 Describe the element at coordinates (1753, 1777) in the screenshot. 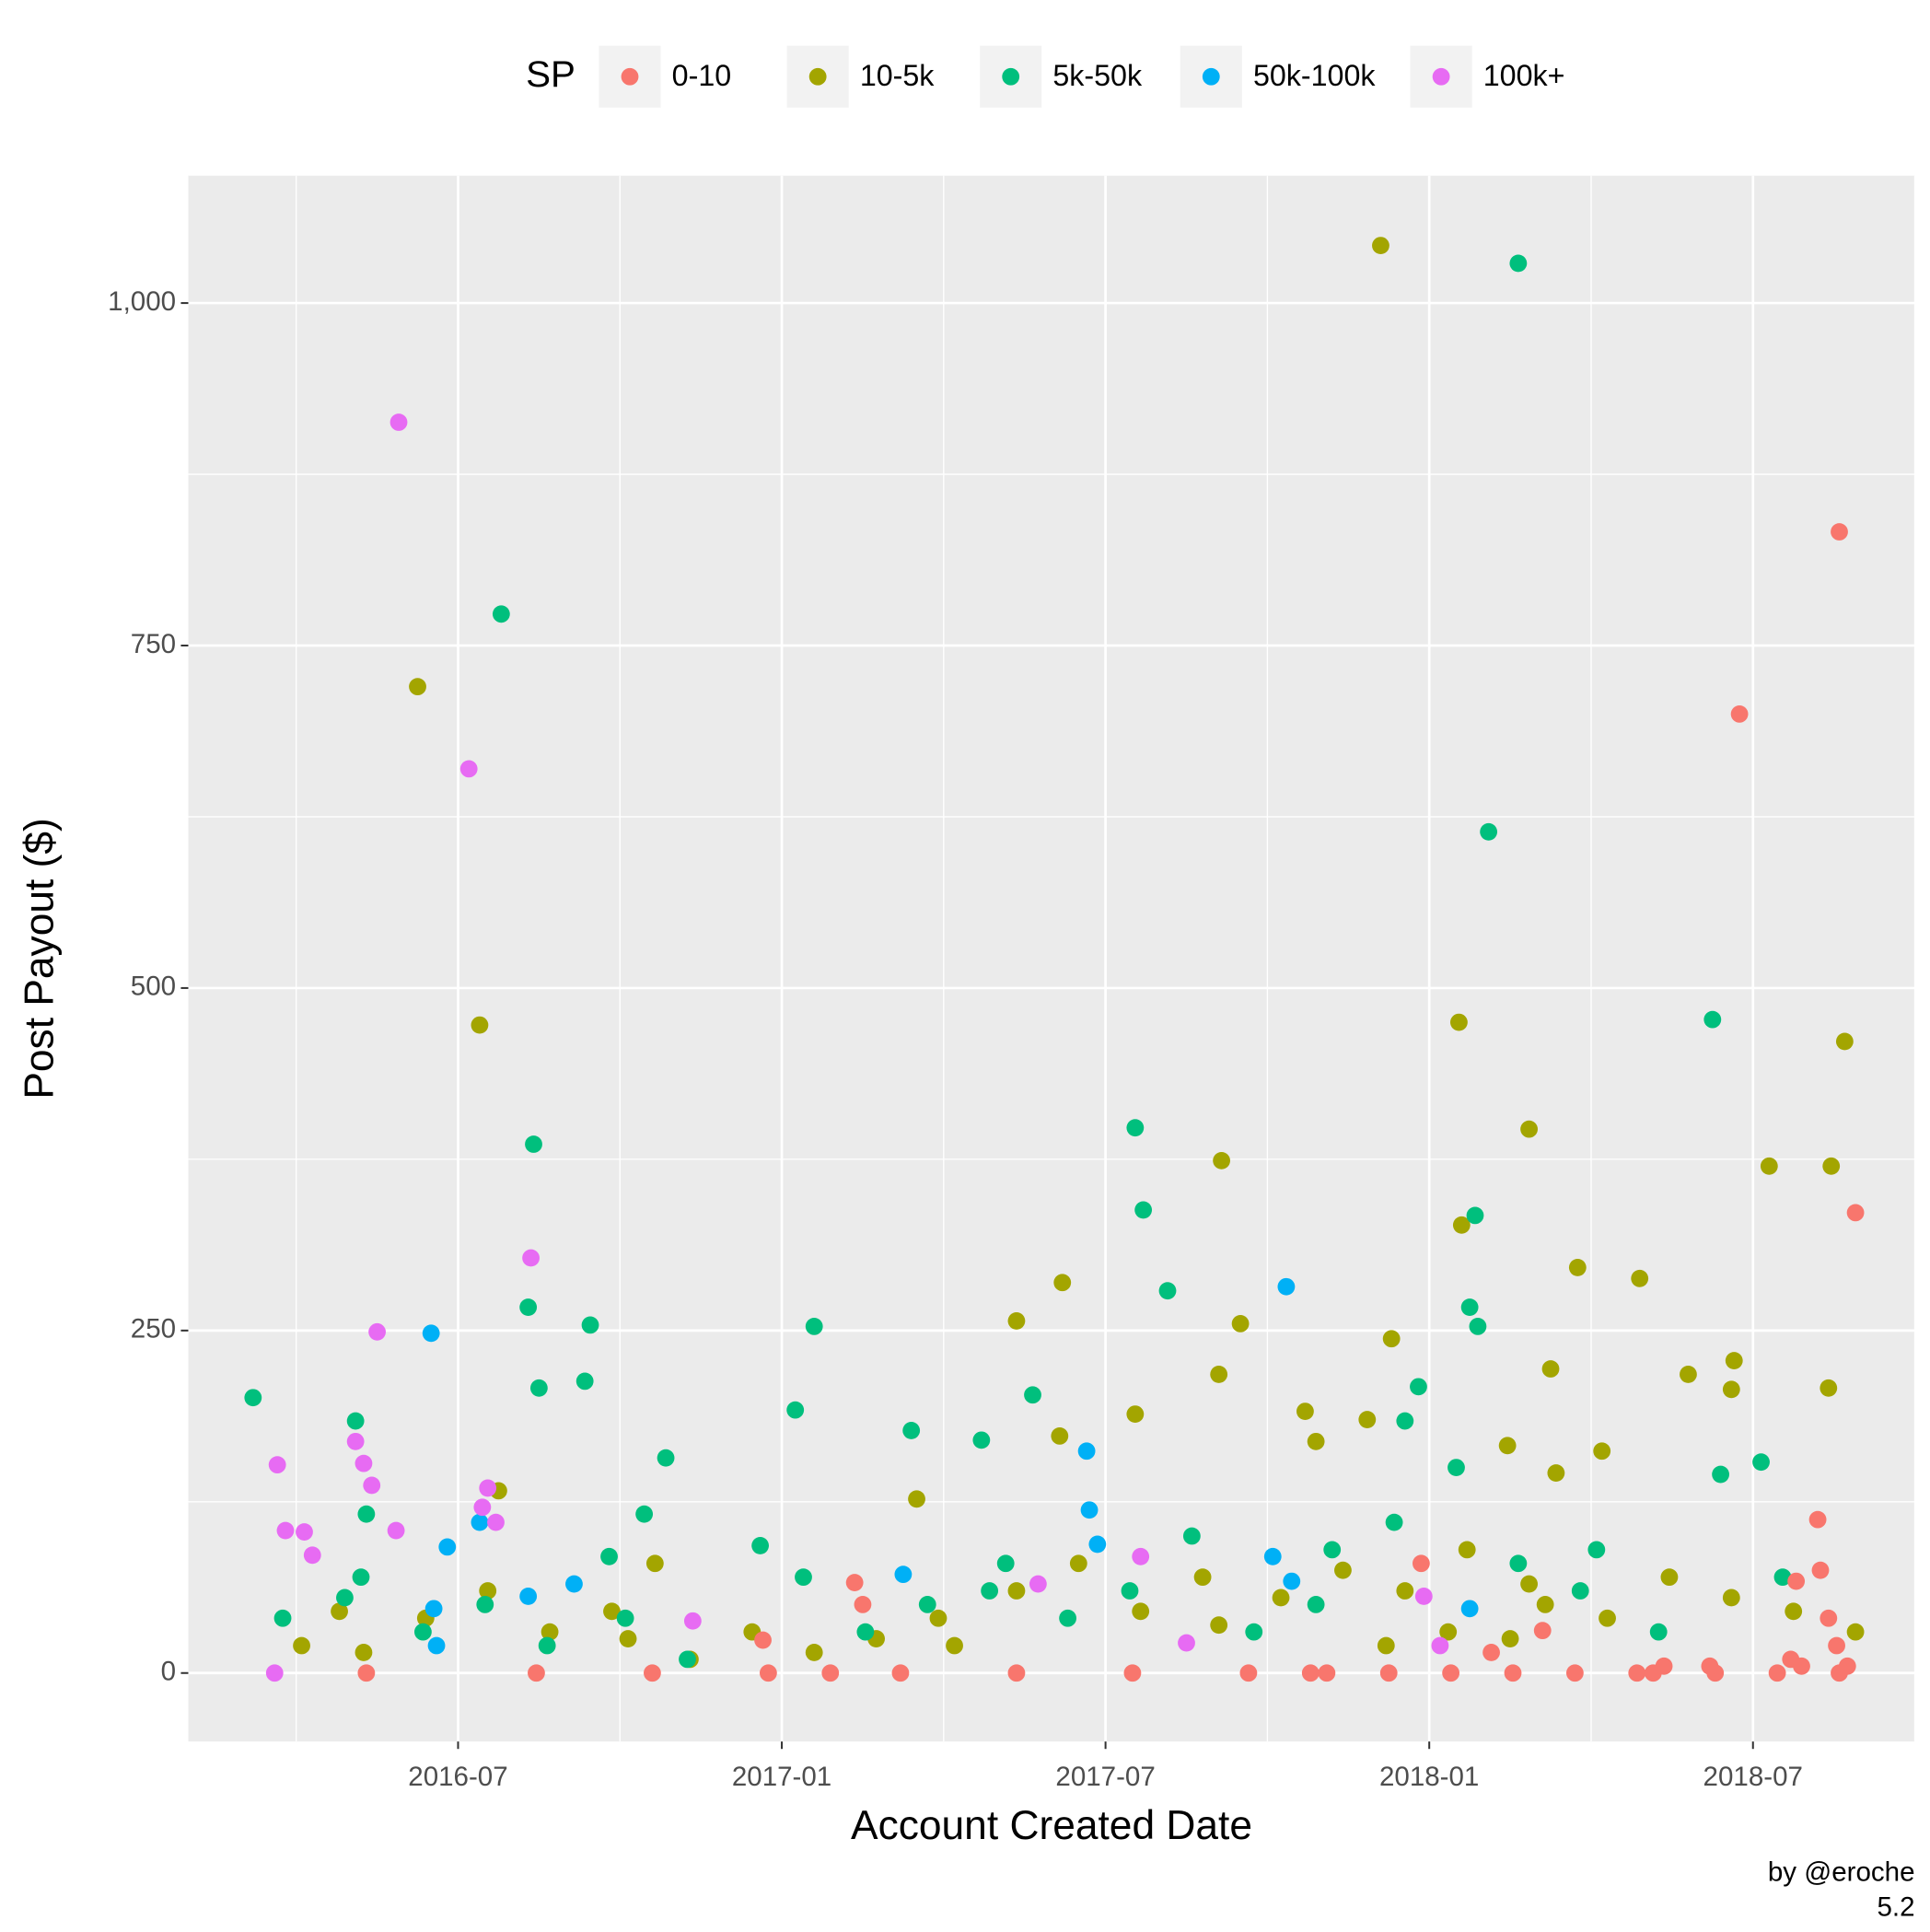

I see `x-tick-label: 2018-07` at that location.